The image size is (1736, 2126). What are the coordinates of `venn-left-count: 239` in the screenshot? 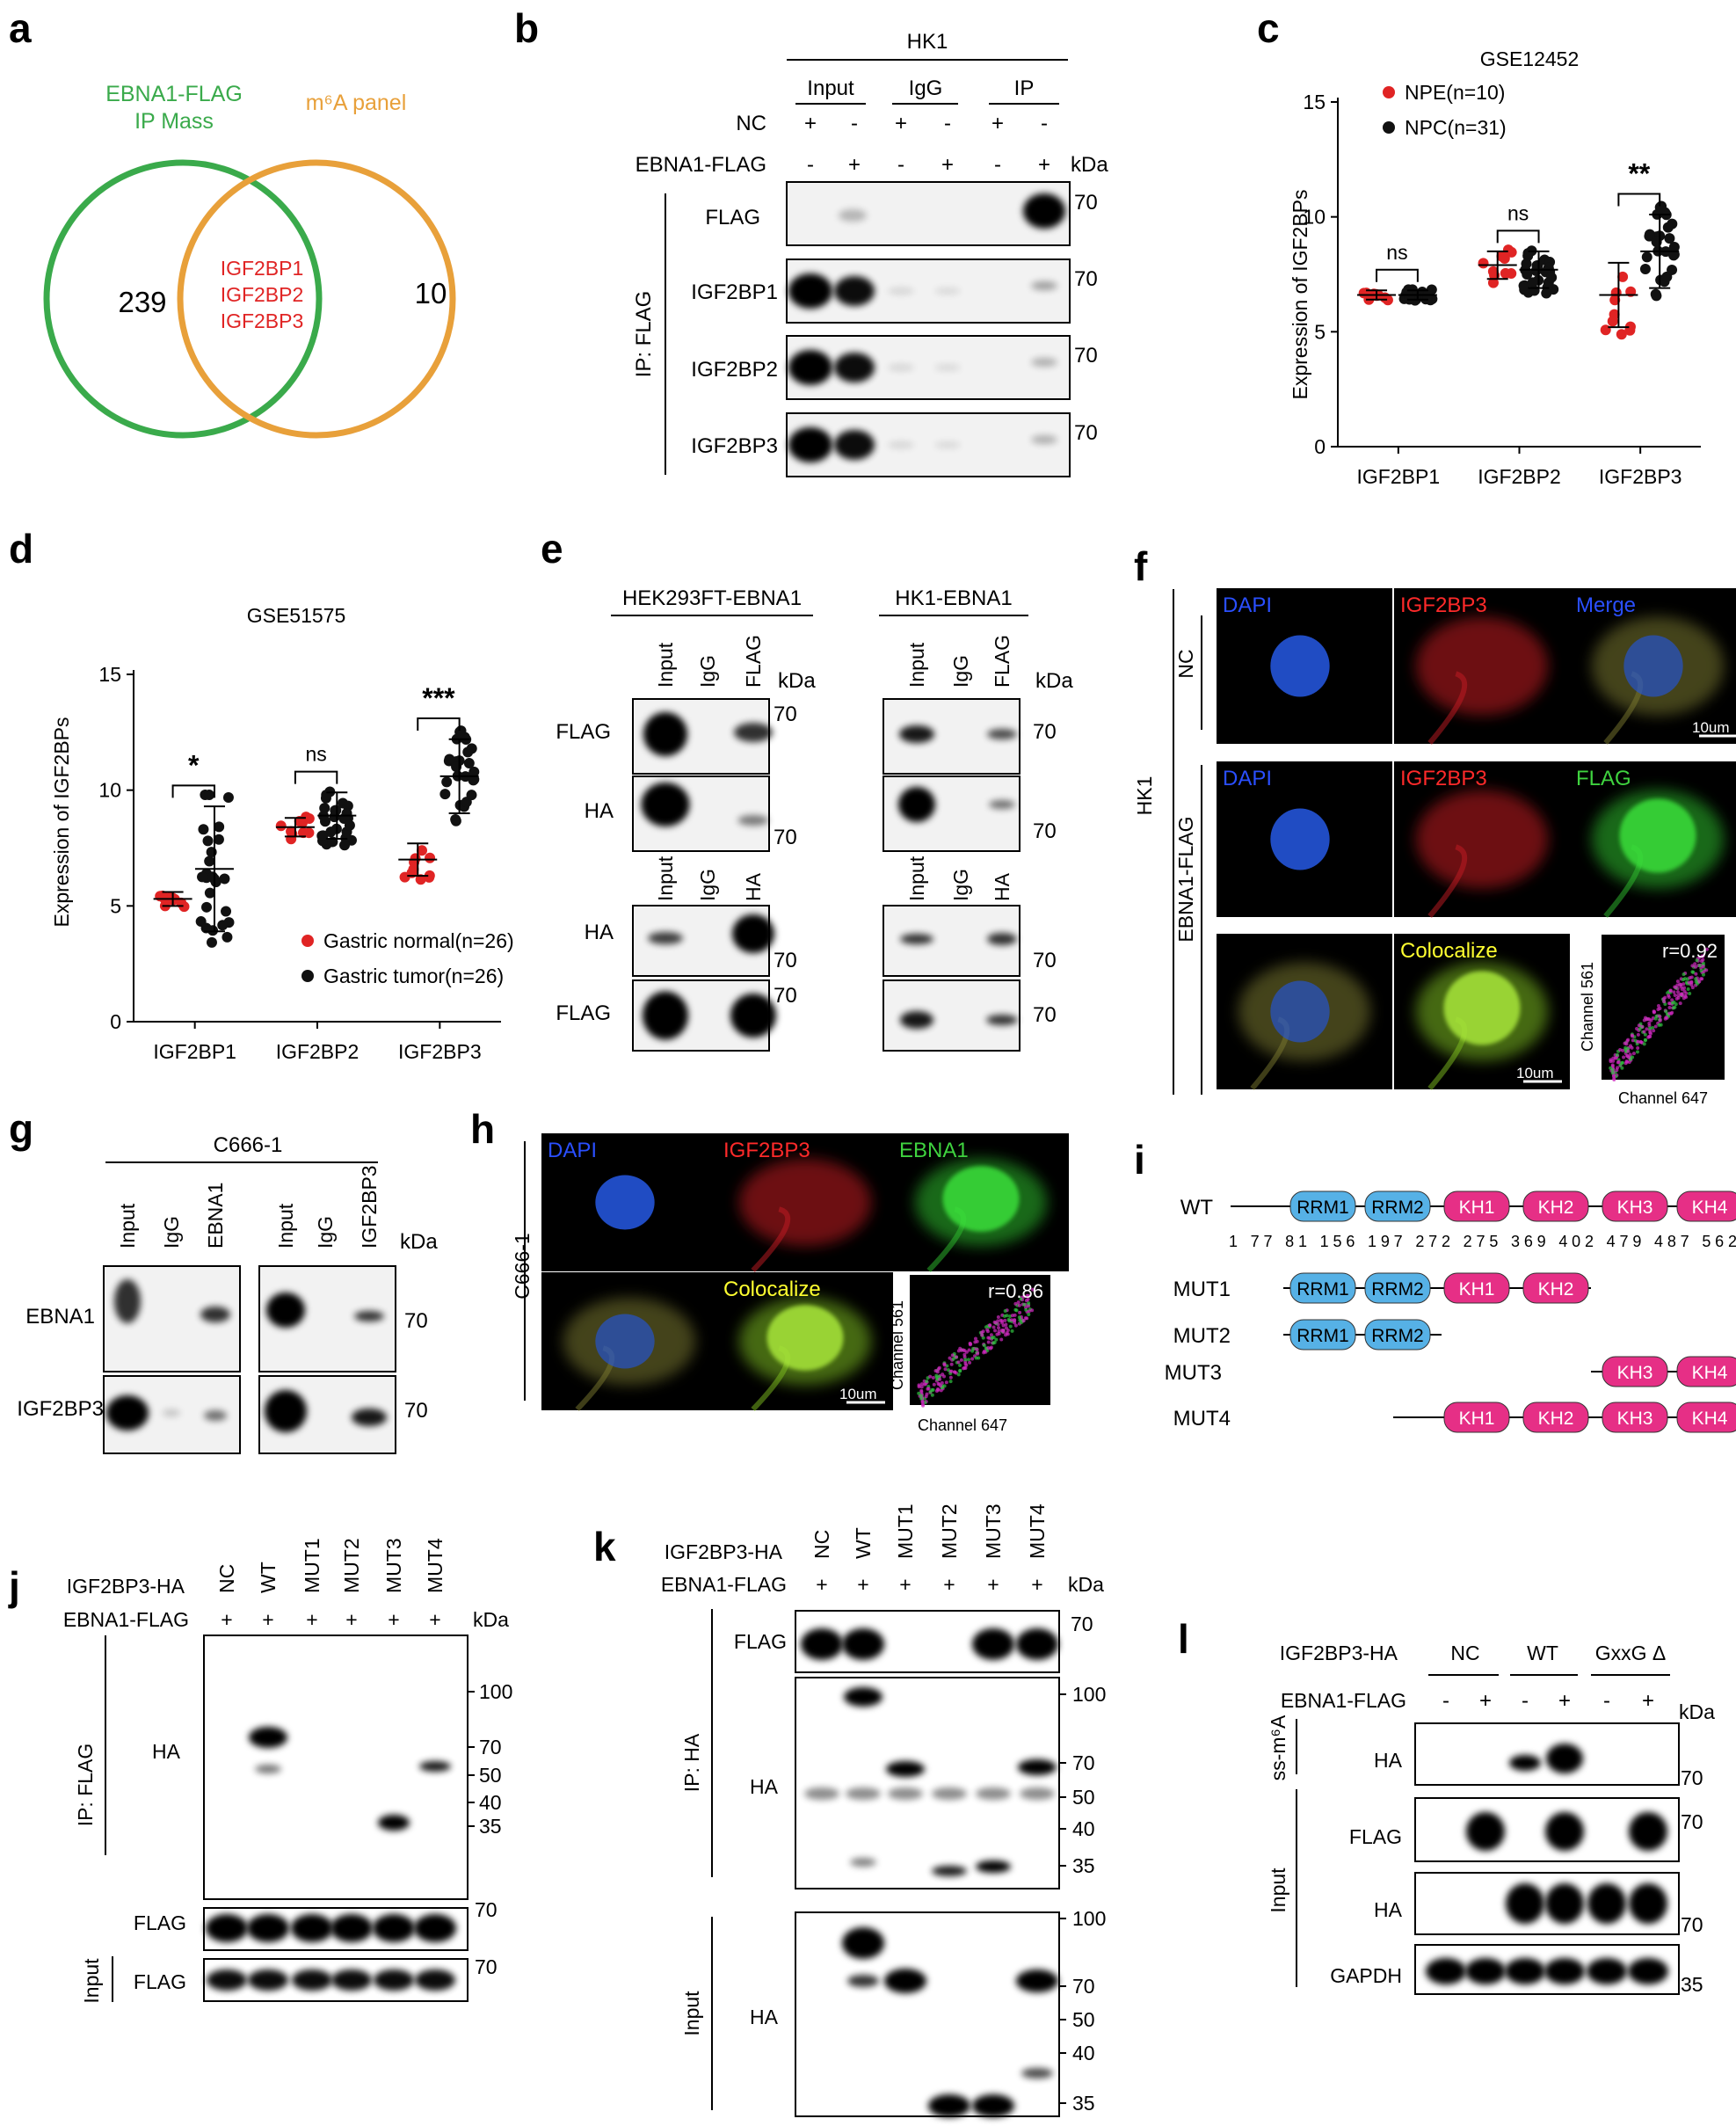 It's located at (142, 302).